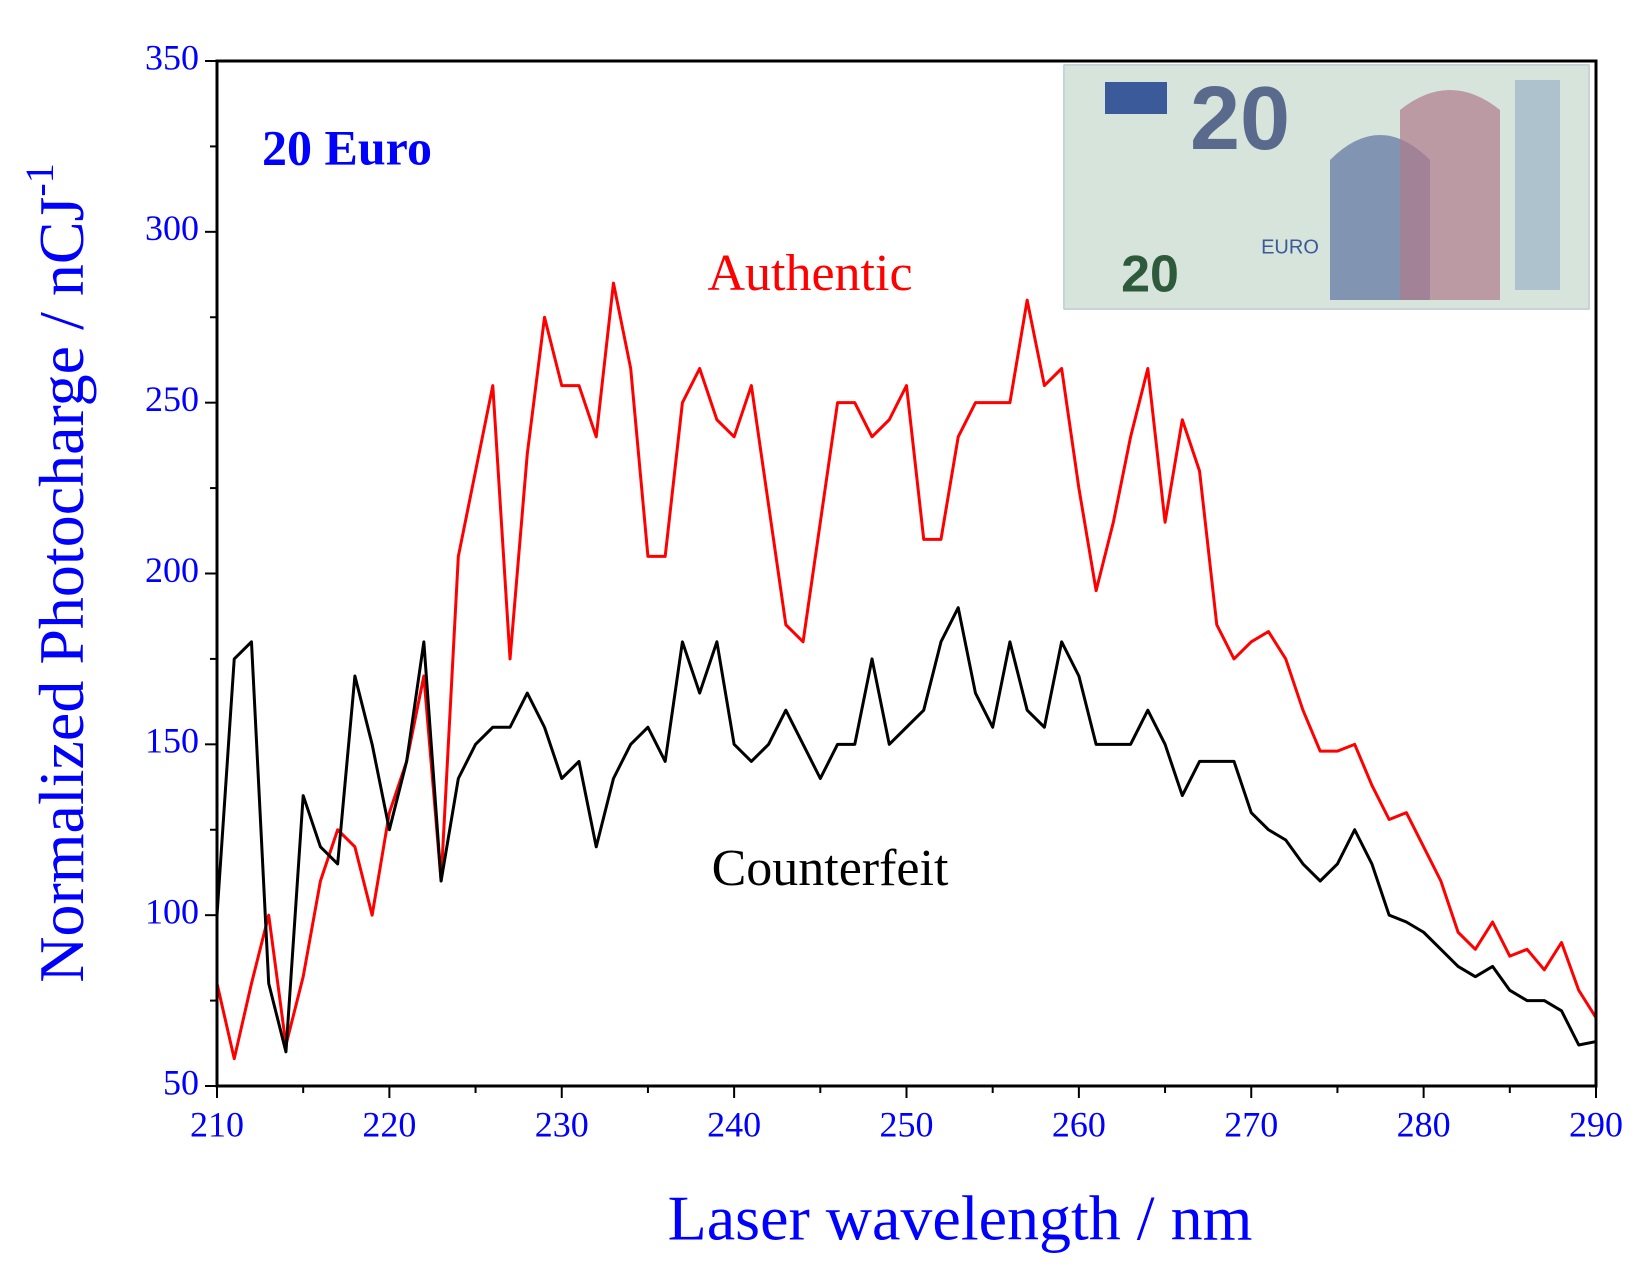 The image size is (1647, 1283). Describe the element at coordinates (172, 57) in the screenshot. I see `y-tick-label: 350` at that location.